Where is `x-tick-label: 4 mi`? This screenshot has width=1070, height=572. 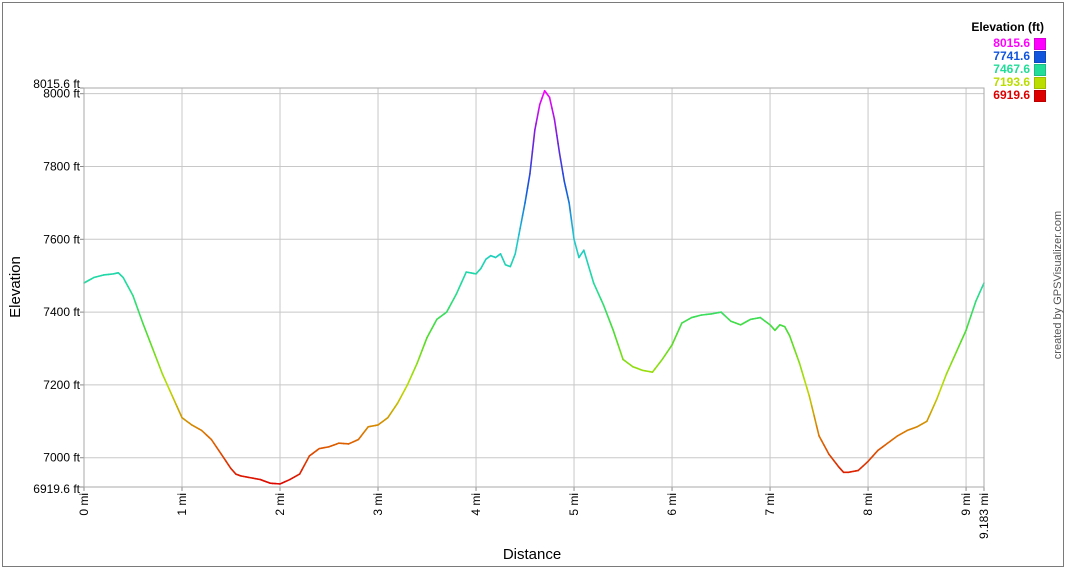 x-tick-label: 4 mi is located at coordinates (476, 504).